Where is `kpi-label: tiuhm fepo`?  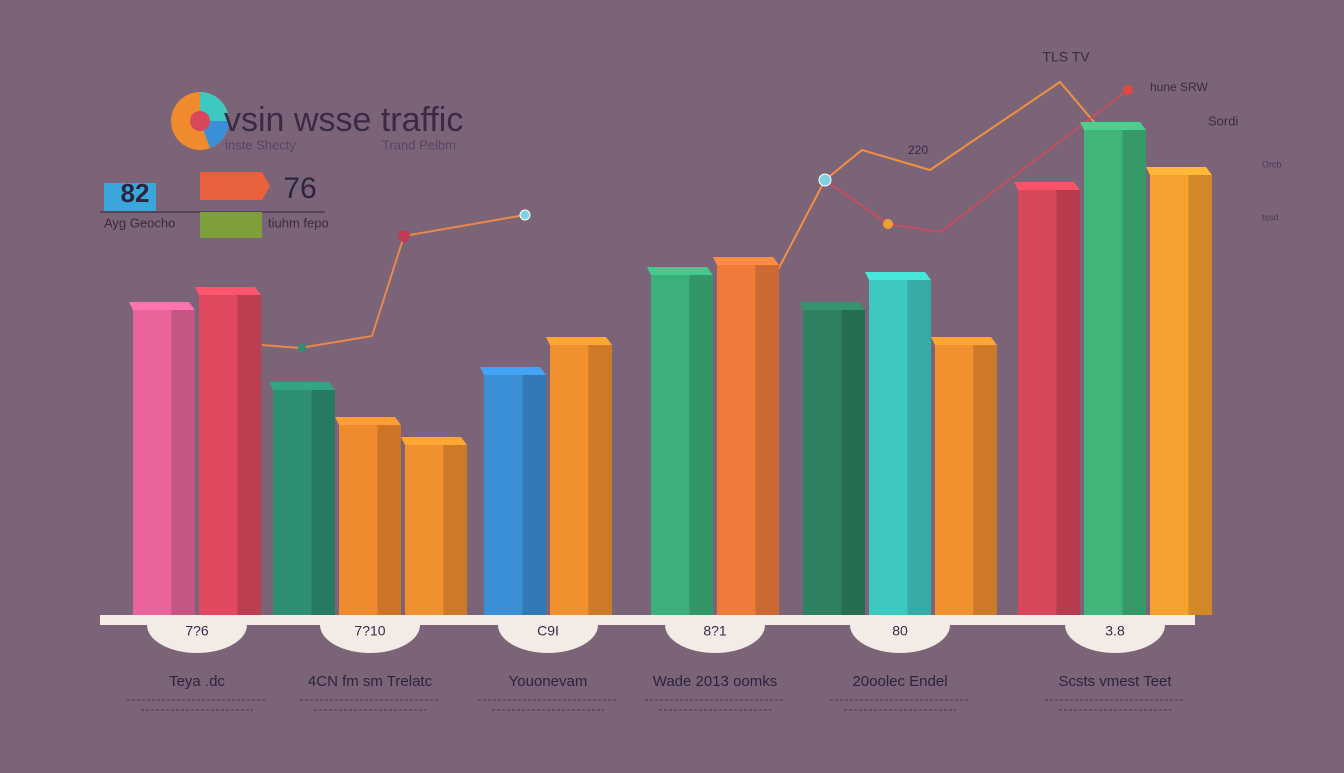 kpi-label: tiuhm fepo is located at coordinates (298, 222).